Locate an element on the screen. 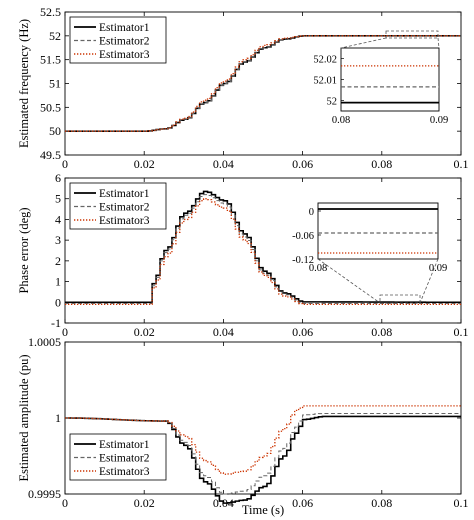  series-line-estimator2 is located at coordinates (263, 453).